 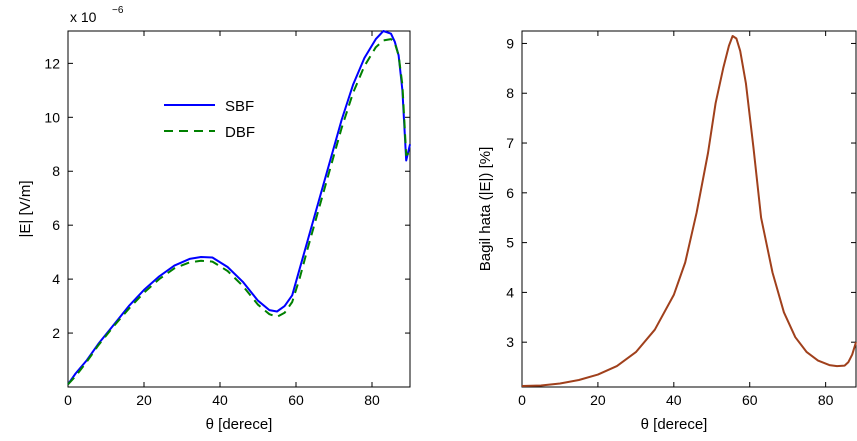 What do you see at coordinates (239, 106) in the screenshot?
I see `legend-label-sbf: SBF` at bounding box center [239, 106].